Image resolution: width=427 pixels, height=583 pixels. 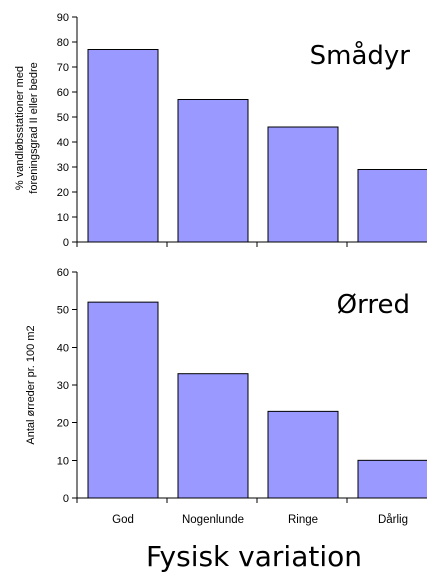 What do you see at coordinates (303, 520) in the screenshot?
I see `x-tick-label-ringe: Ringe` at bounding box center [303, 520].